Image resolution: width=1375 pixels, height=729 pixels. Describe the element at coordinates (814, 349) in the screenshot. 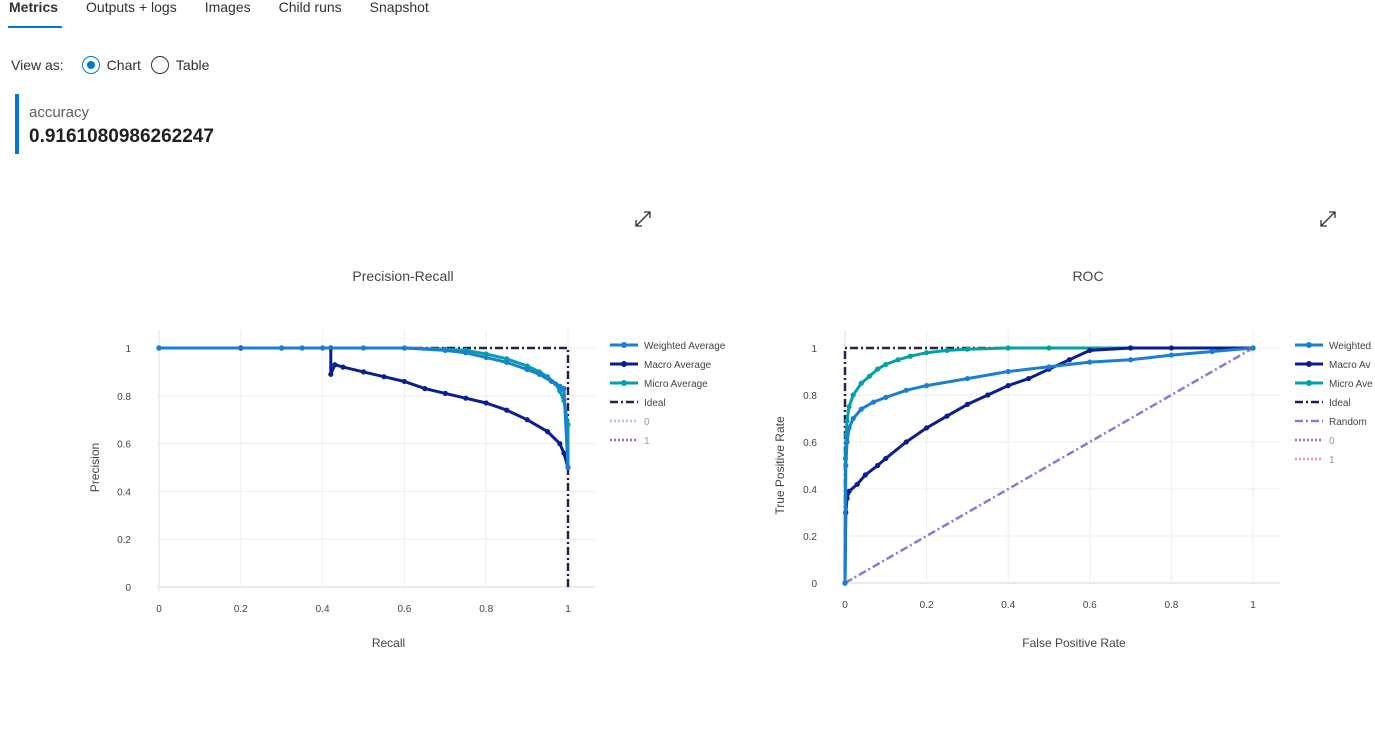

I see `y-tick-label: 1` at that location.